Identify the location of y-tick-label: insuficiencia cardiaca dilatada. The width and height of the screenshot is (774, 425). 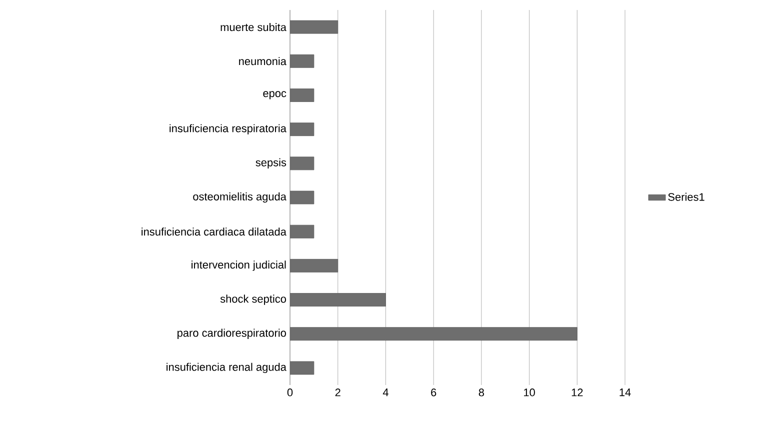
(214, 232).